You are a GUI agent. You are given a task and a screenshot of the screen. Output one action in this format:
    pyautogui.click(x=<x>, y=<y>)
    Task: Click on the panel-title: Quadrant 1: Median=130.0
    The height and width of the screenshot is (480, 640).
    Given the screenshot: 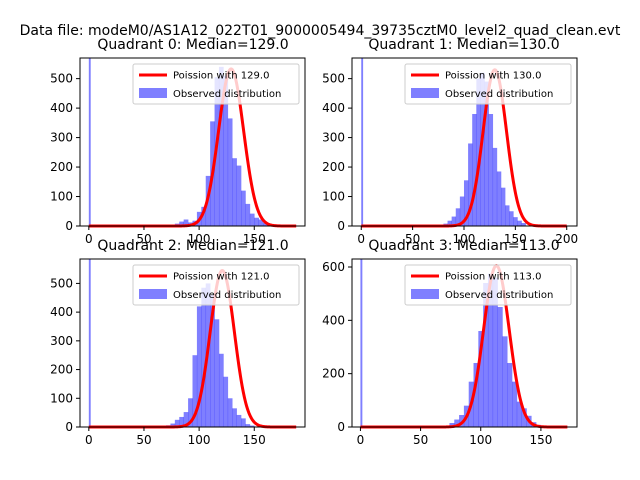 What is the action you would take?
    pyautogui.click(x=463, y=45)
    